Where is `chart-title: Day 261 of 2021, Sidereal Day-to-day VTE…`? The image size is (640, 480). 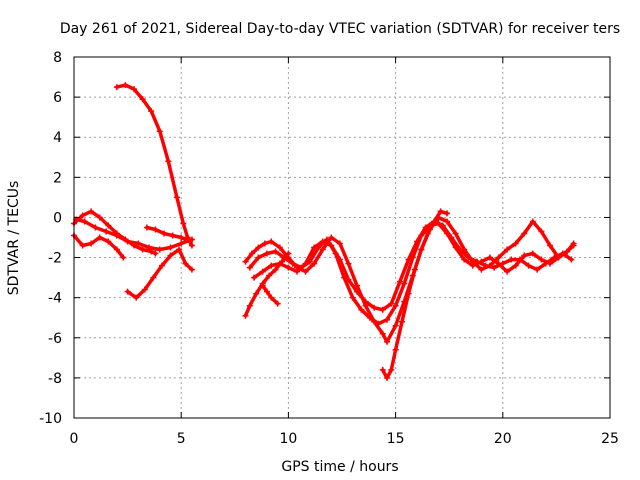
chart-title: Day 261 of 2021, Sidereal Day-to-day VTE… is located at coordinates (340, 29).